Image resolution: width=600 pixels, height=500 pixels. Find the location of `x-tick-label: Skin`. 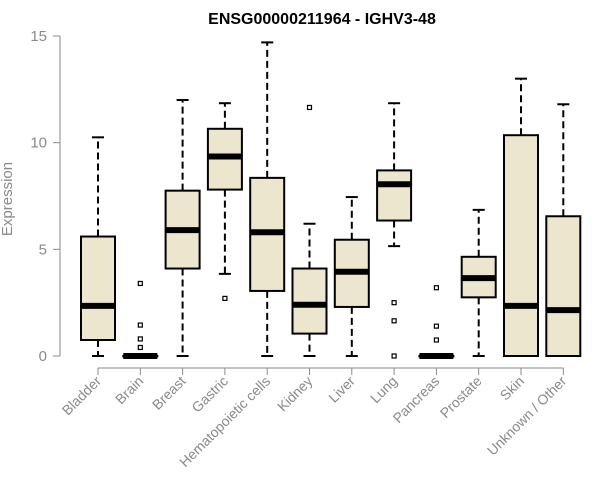

x-tick-label: Skin is located at coordinates (512, 388).